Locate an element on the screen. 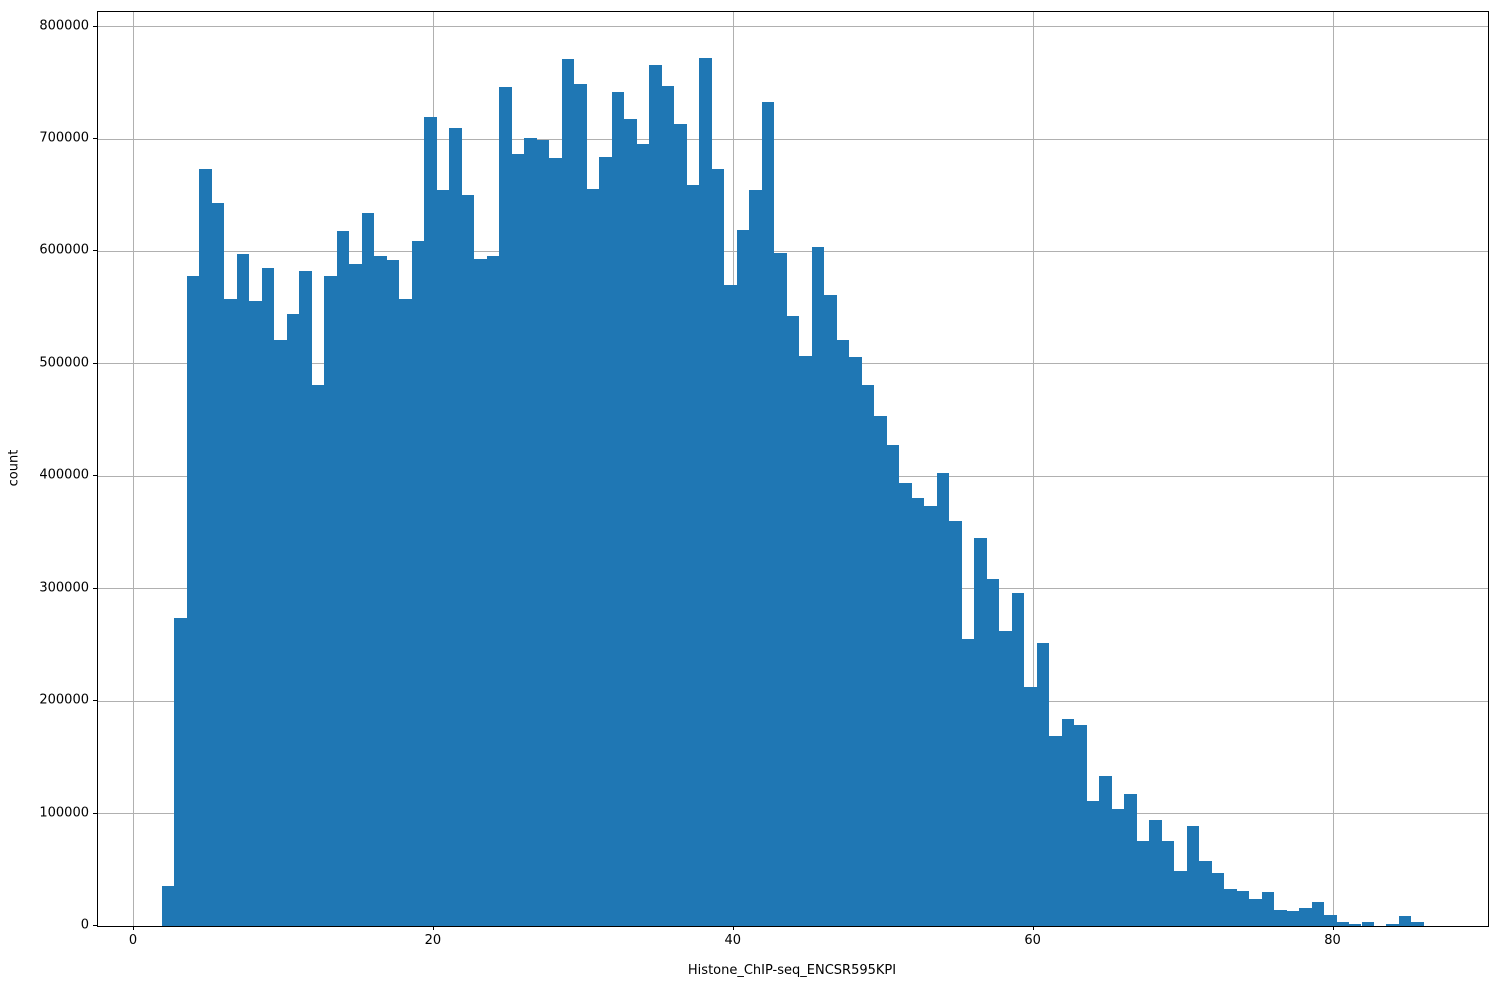 The height and width of the screenshot is (1000, 1500). y-axis-label: count is located at coordinates (14, 468).